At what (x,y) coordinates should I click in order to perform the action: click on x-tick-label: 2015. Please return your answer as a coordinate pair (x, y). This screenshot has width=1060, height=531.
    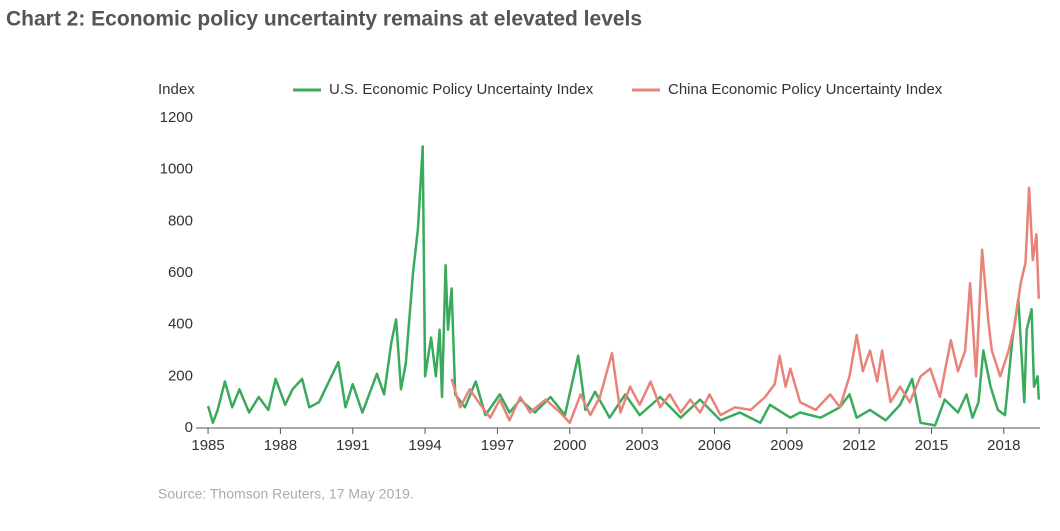
    Looking at the image, I should click on (931, 445).